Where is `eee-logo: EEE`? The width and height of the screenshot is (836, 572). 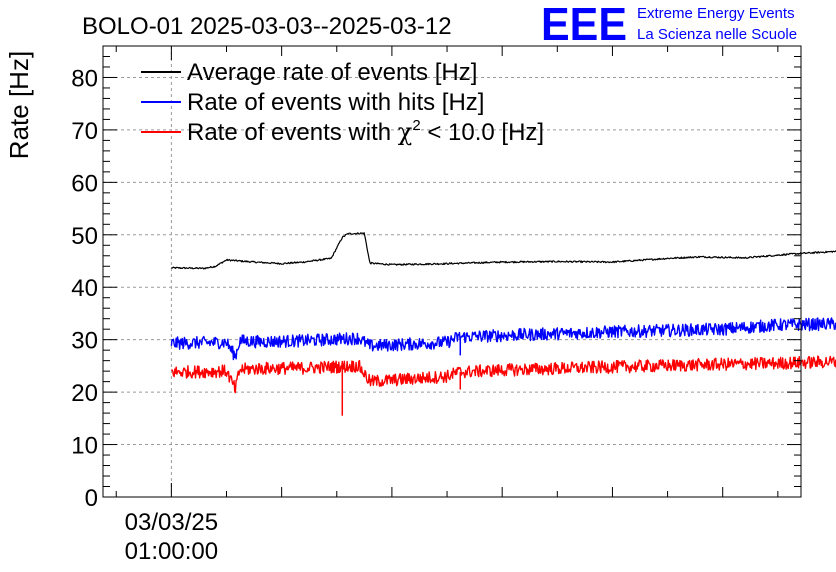 eee-logo: EEE is located at coordinates (584, 25).